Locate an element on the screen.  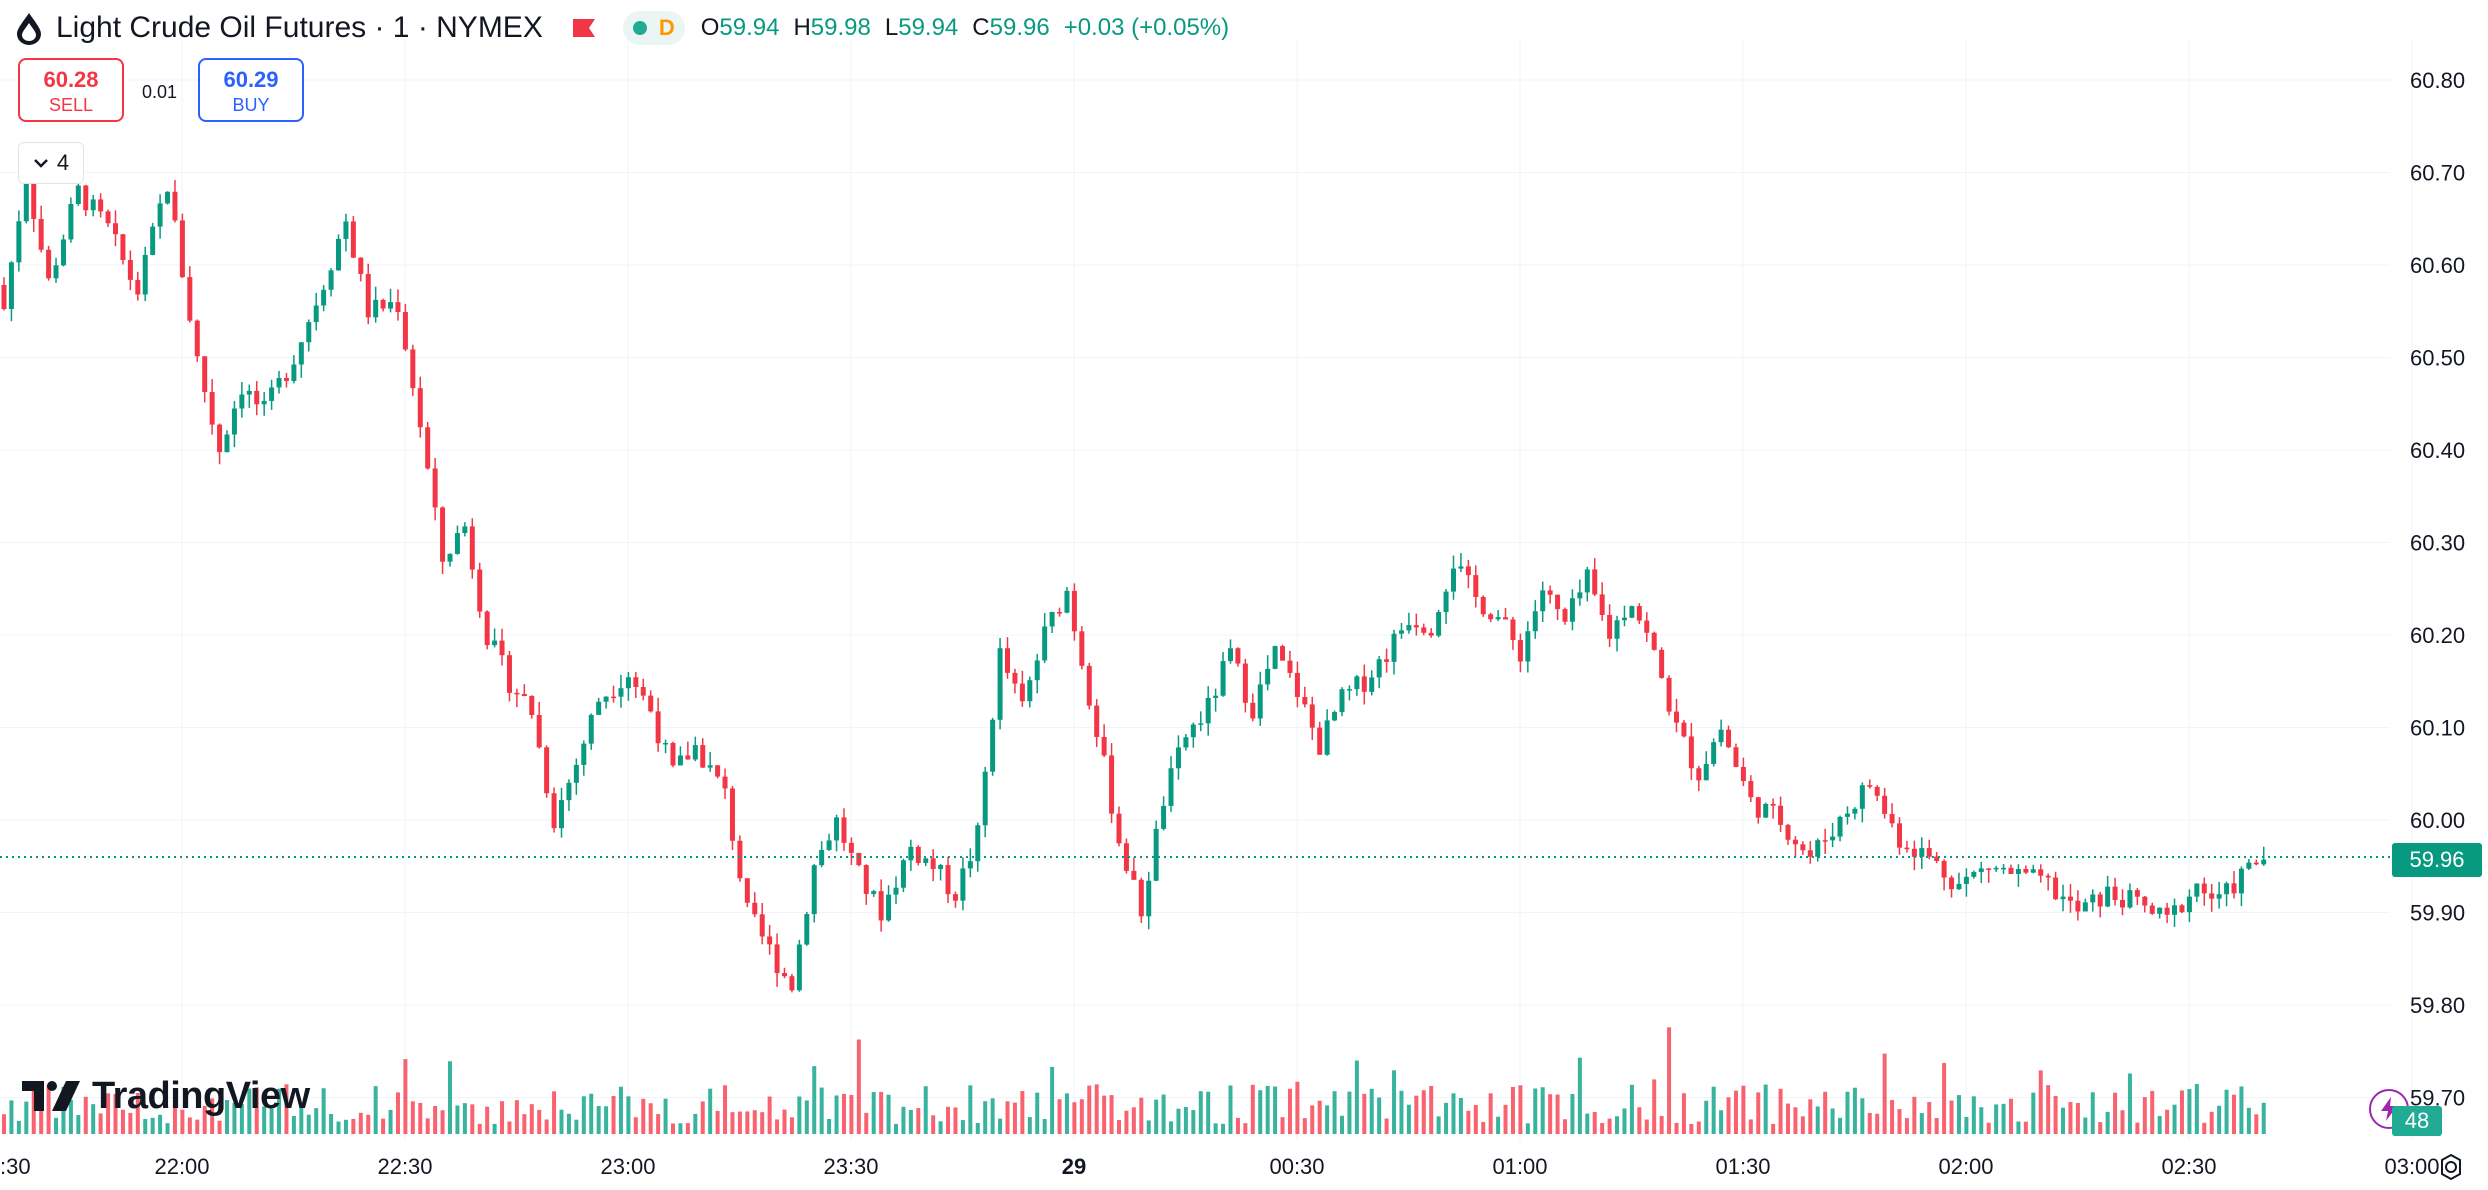
oil-drop-icon is located at coordinates (29, 29).